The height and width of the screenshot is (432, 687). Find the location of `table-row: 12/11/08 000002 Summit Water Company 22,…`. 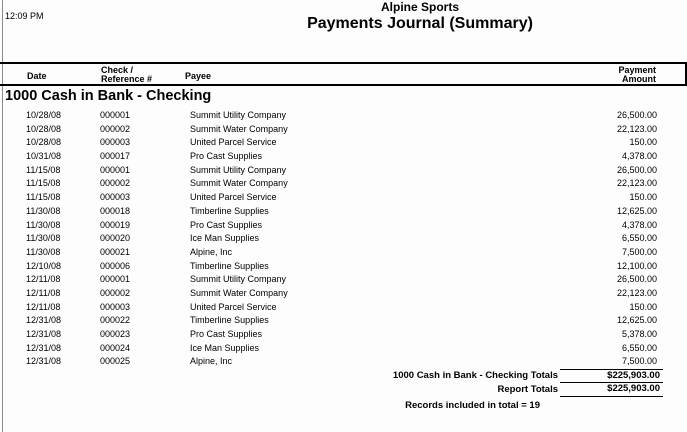

table-row: 12/11/08 000002 Summit Water Company 22,… is located at coordinates (343, 294).